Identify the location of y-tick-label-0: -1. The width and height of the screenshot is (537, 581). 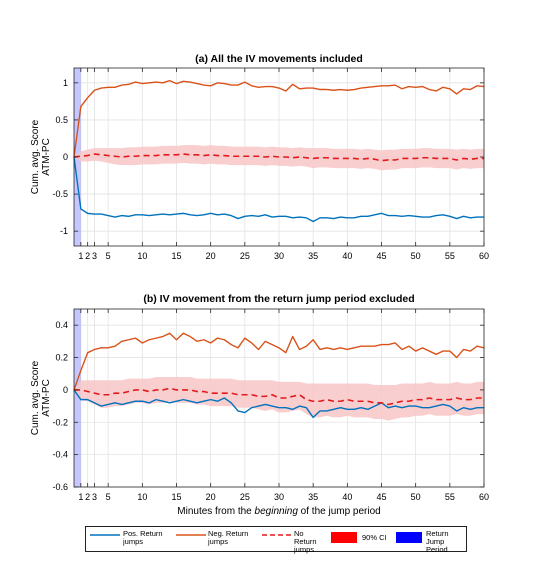
(64, 231).